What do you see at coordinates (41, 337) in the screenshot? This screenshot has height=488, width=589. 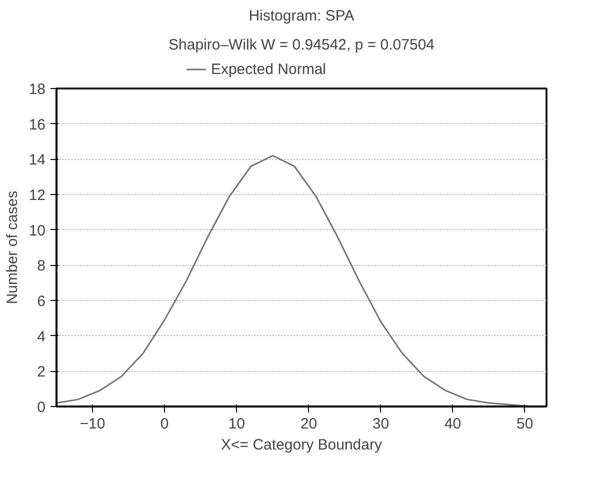 I see `y-tick-label: 4` at bounding box center [41, 337].